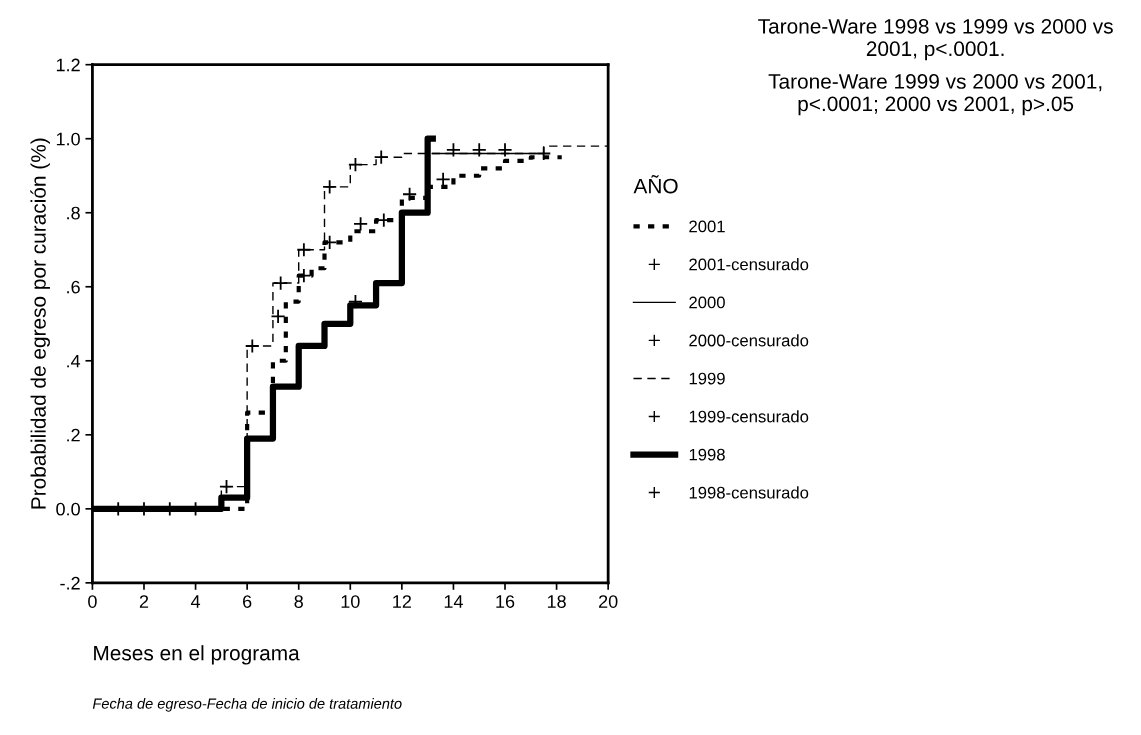 The width and height of the screenshot is (1141, 735). I want to click on x-tick-label: 14, so click(453, 601).